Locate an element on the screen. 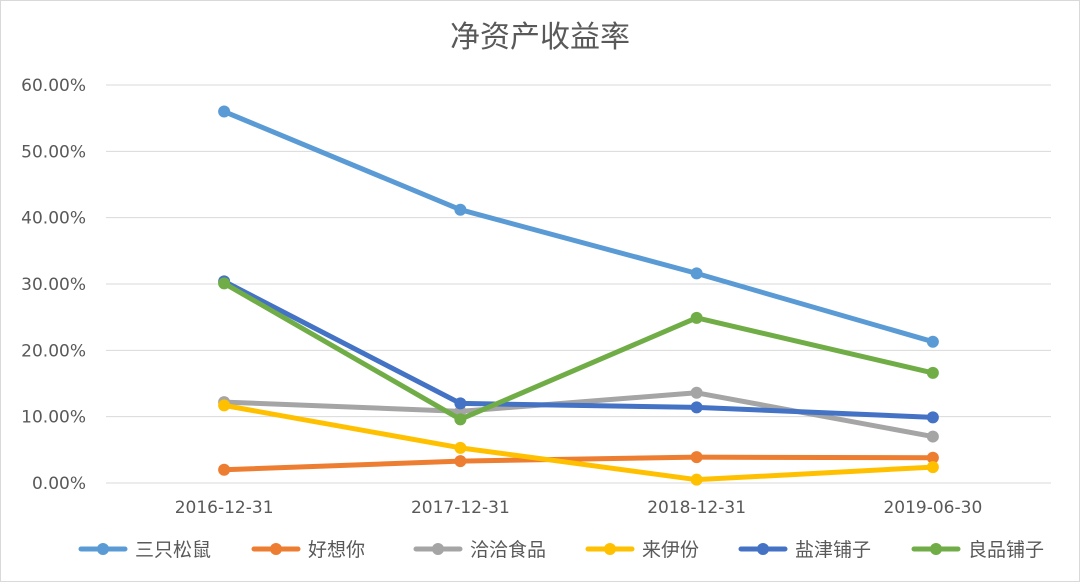  legend-label: 良品铺子 is located at coordinates (1006, 550).